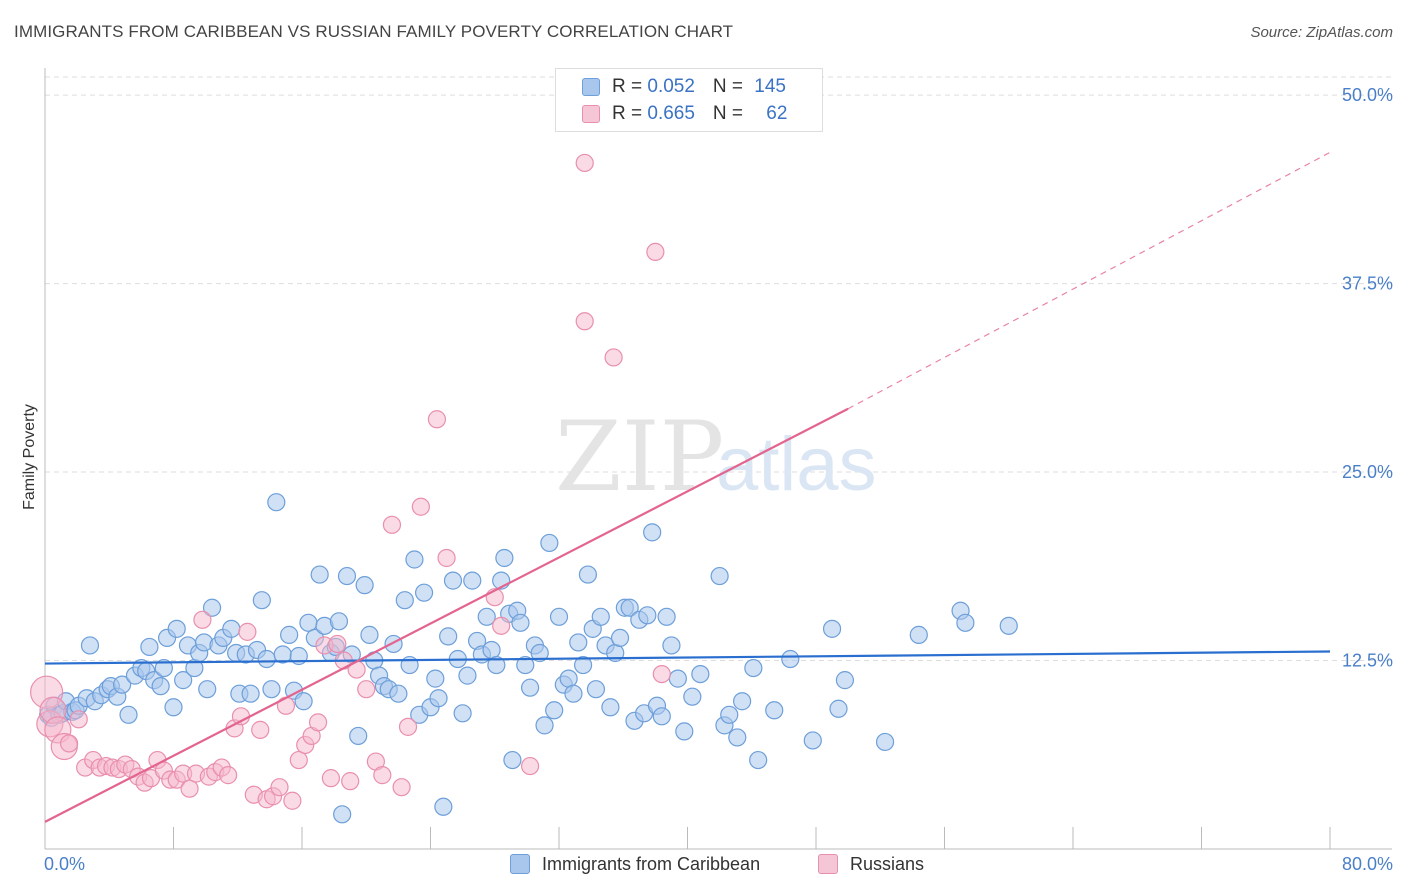 The height and width of the screenshot is (892, 1406). I want to click on bottom-legend-swatch-pink, so click(828, 864).